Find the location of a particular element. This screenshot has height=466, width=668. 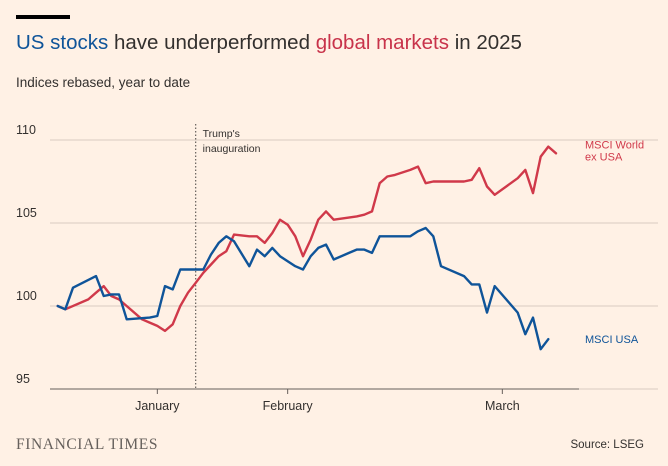

title-global-markets: global markets is located at coordinates (382, 42).